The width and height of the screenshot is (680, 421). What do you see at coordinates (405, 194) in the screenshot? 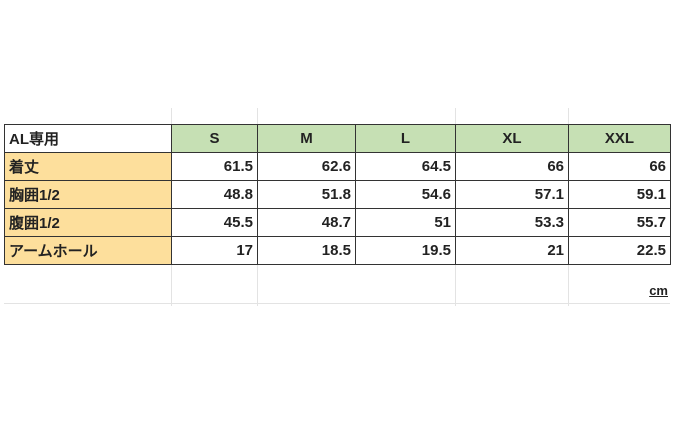
I see `value-cell: 54.6` at bounding box center [405, 194].